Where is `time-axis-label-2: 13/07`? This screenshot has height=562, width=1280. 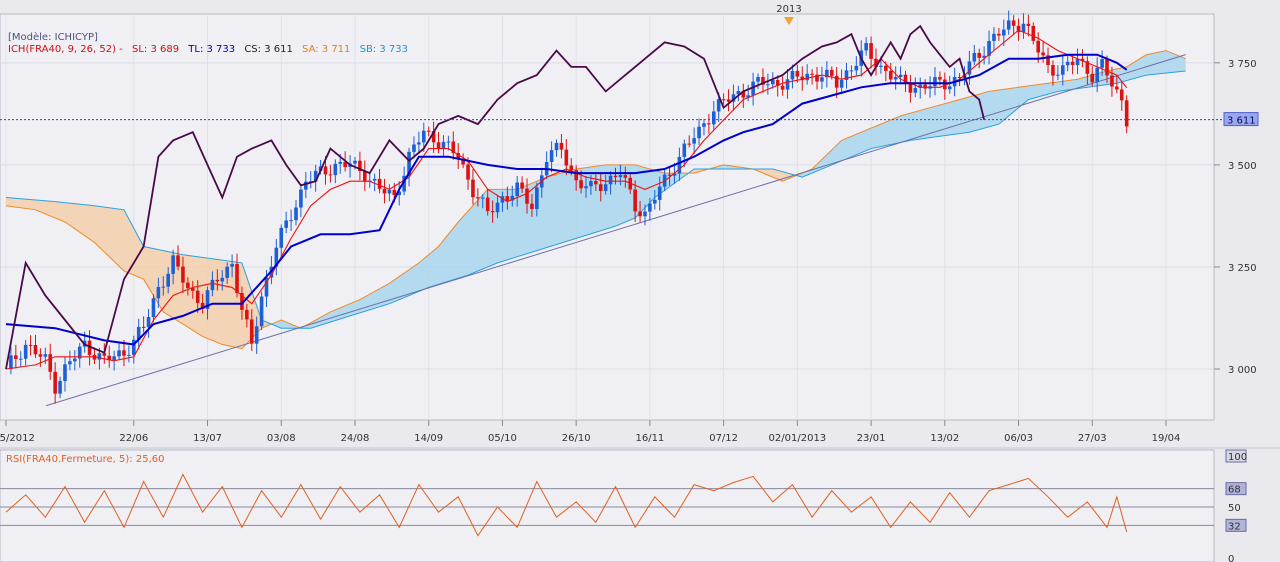
time-axis-label-2: 13/07 is located at coordinates (207, 438).